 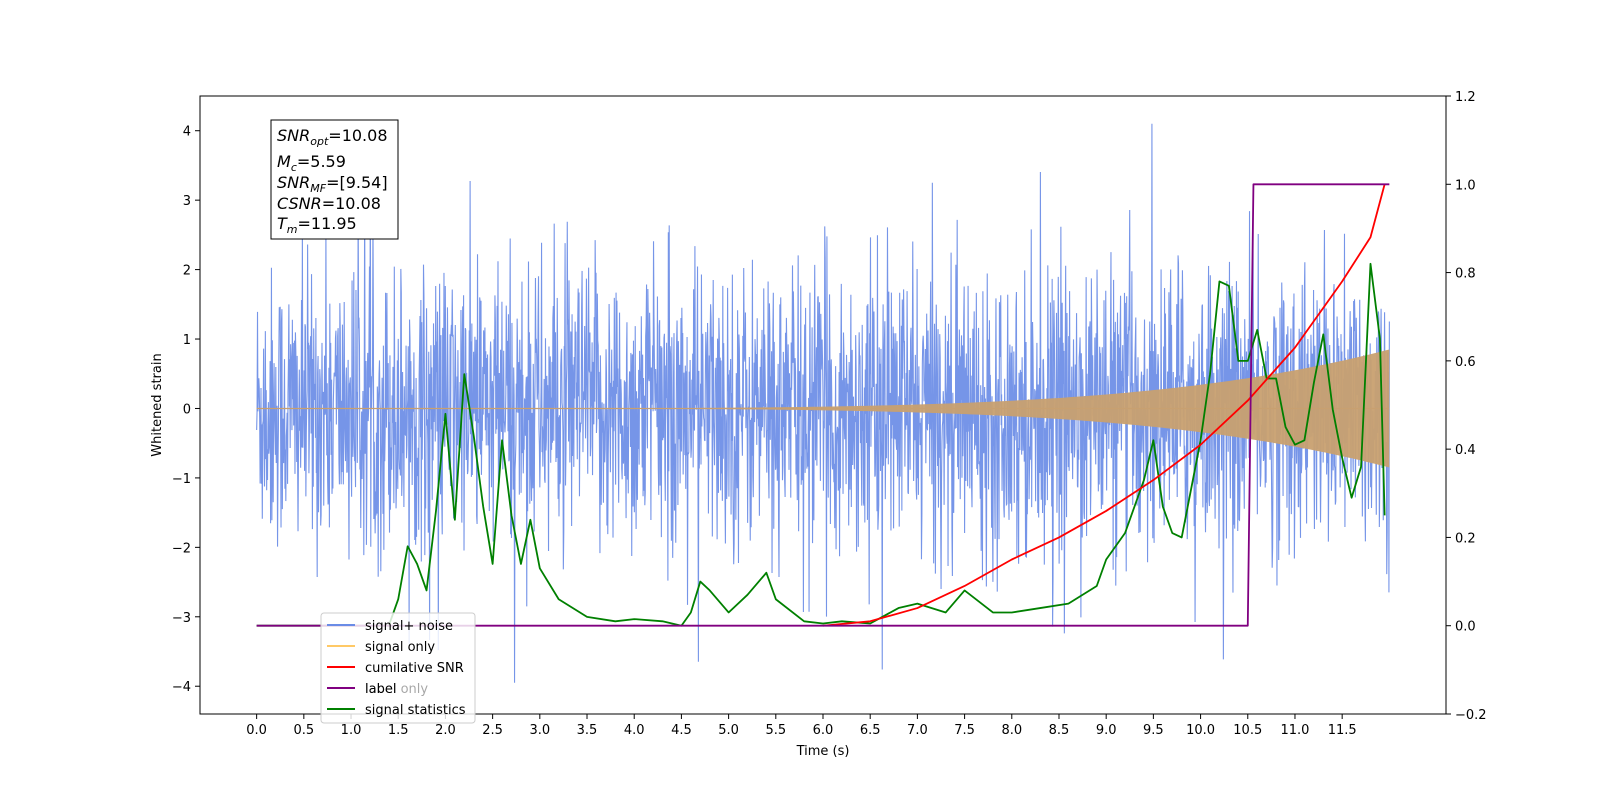 I want to click on y-tick-label: 1, so click(x=187, y=340).